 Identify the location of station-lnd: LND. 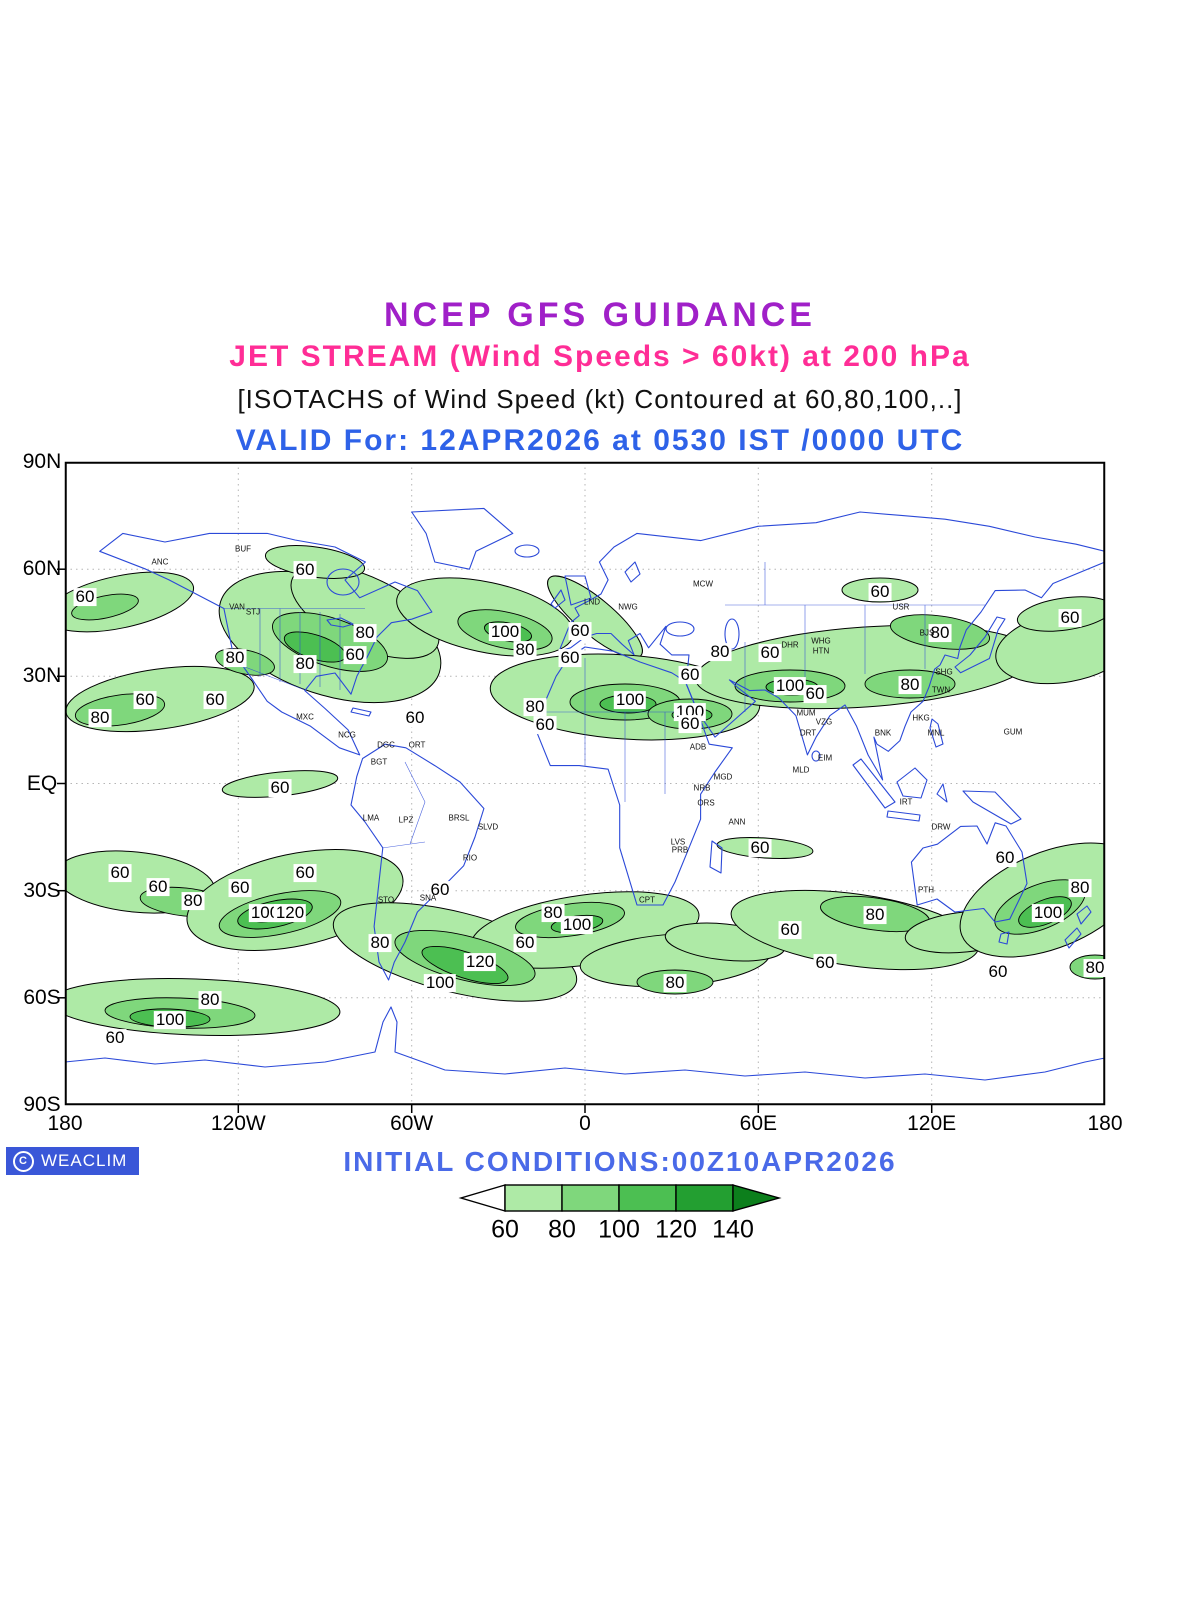
(592, 602).